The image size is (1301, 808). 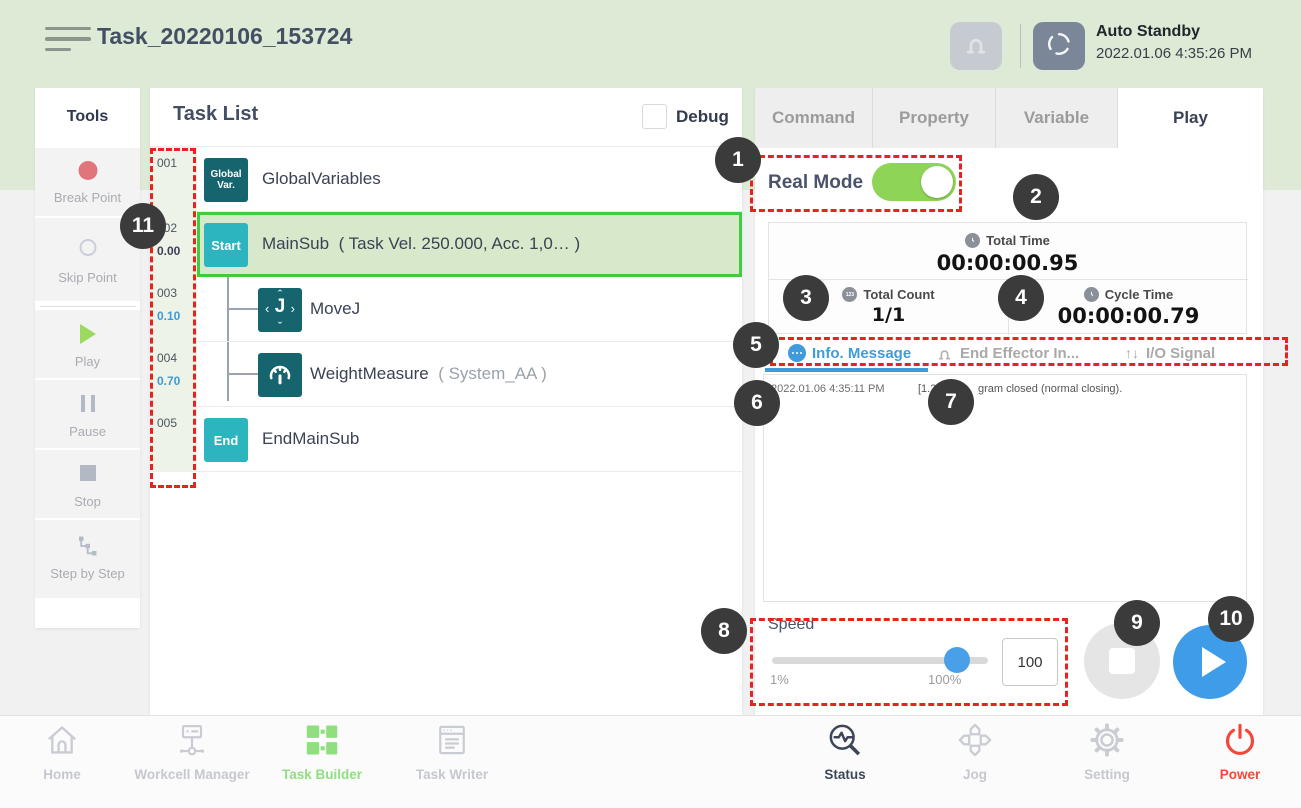 I want to click on nav-status: Status, so click(x=845, y=752).